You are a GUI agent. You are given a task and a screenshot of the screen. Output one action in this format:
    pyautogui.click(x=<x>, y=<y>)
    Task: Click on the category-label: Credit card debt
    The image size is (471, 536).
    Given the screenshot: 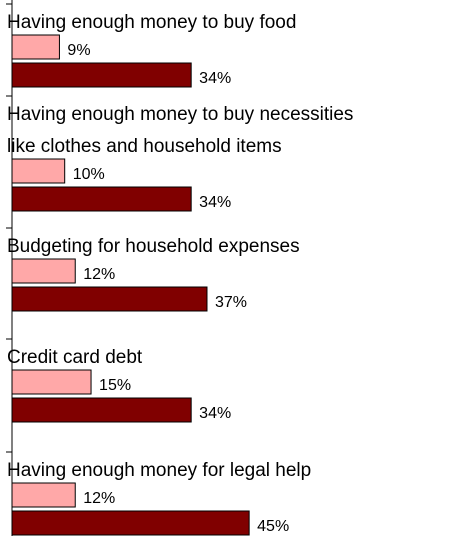 What is the action you would take?
    pyautogui.click(x=75, y=357)
    